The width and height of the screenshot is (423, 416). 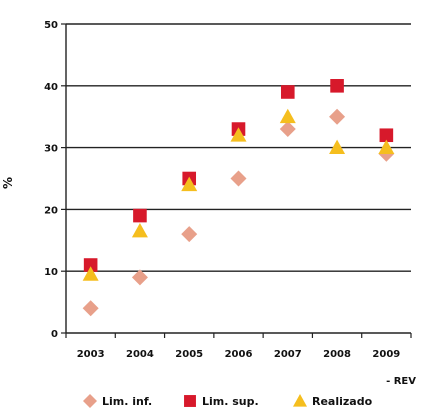 What do you see at coordinates (337, 116) in the screenshot?
I see `marker-diamond-2008` at bounding box center [337, 116].